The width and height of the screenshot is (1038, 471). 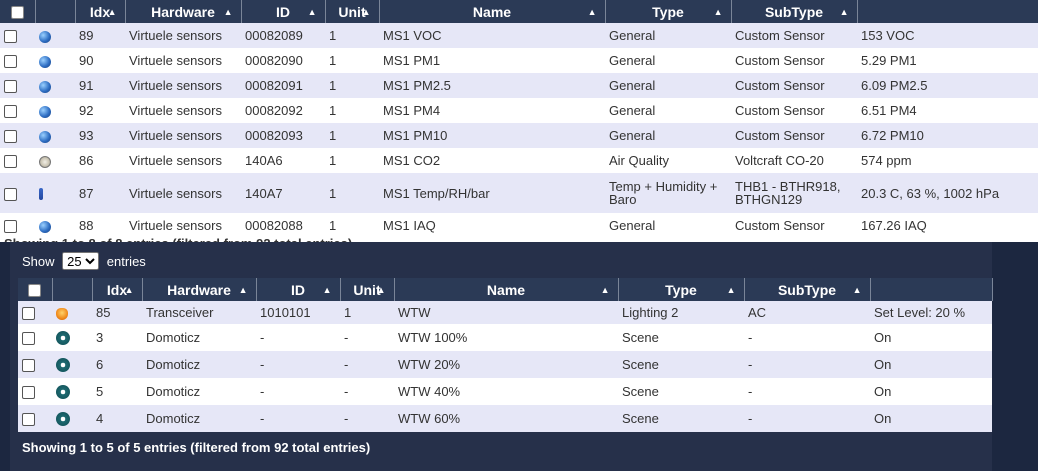 What do you see at coordinates (283, 160) in the screenshot?
I see `id-cell: 140A6` at bounding box center [283, 160].